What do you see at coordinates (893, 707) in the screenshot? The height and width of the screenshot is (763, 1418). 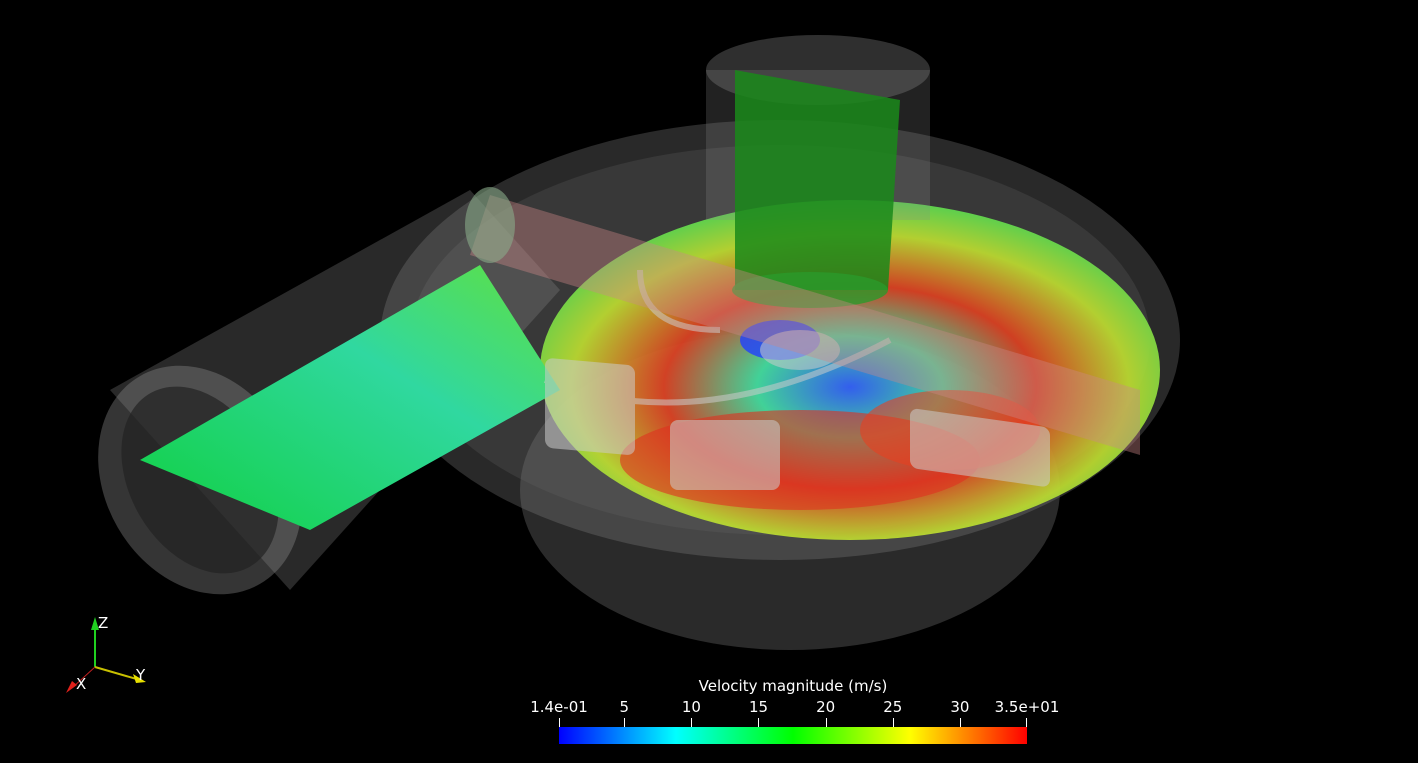 I see `color-legend-tick-label: 25` at bounding box center [893, 707].